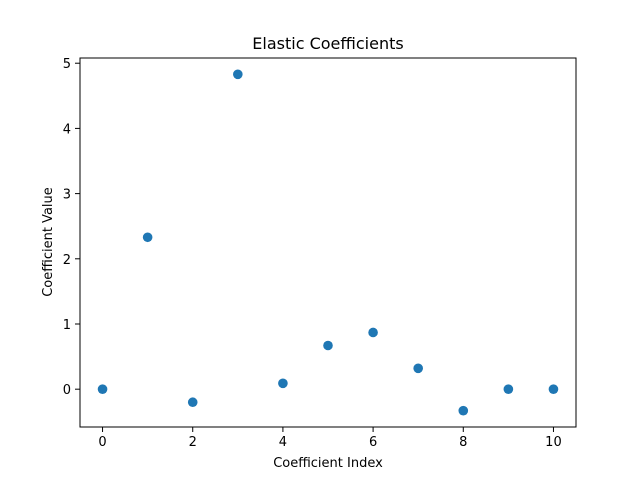 This screenshot has width=640, height=480. I want to click on x-tick-label: 10, so click(553, 442).